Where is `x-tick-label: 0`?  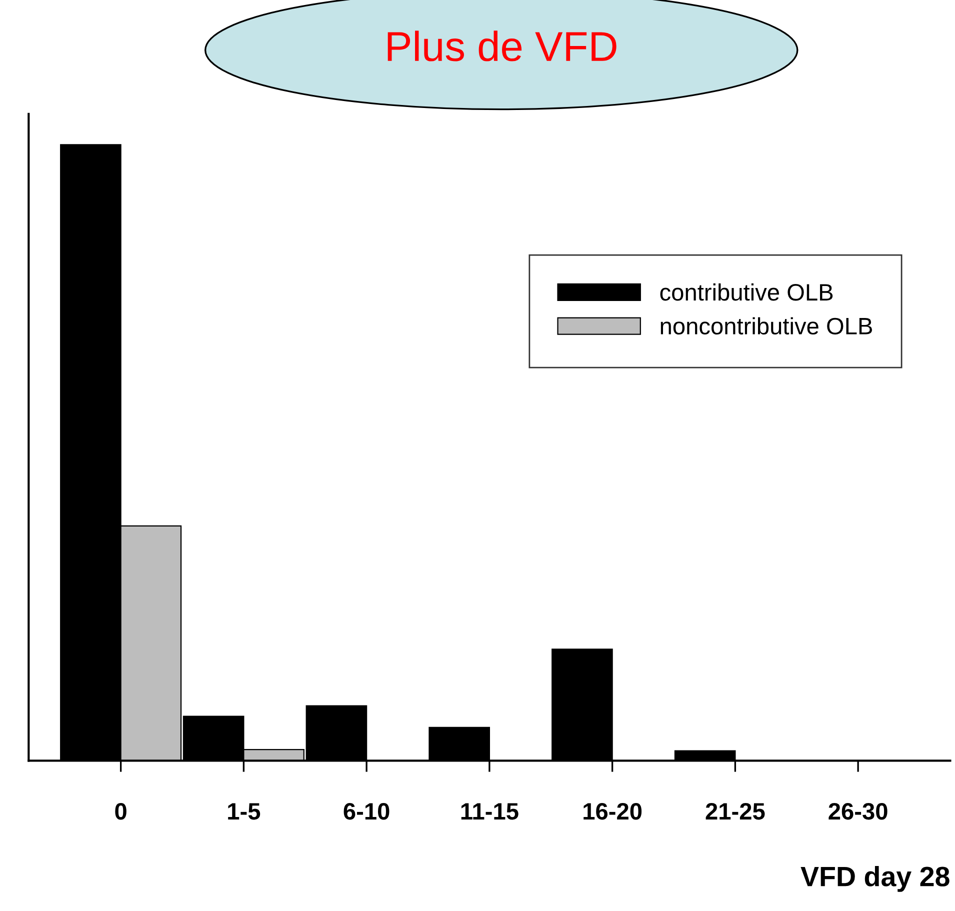
x-tick-label: 0 is located at coordinates (120, 811).